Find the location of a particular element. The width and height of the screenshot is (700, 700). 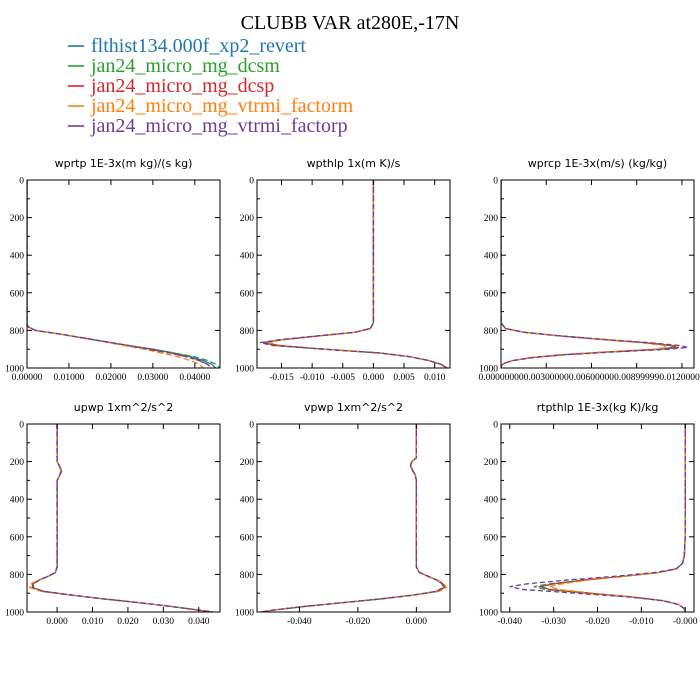

legend-label: flthist134.000f_xp2_revert is located at coordinates (198, 46).